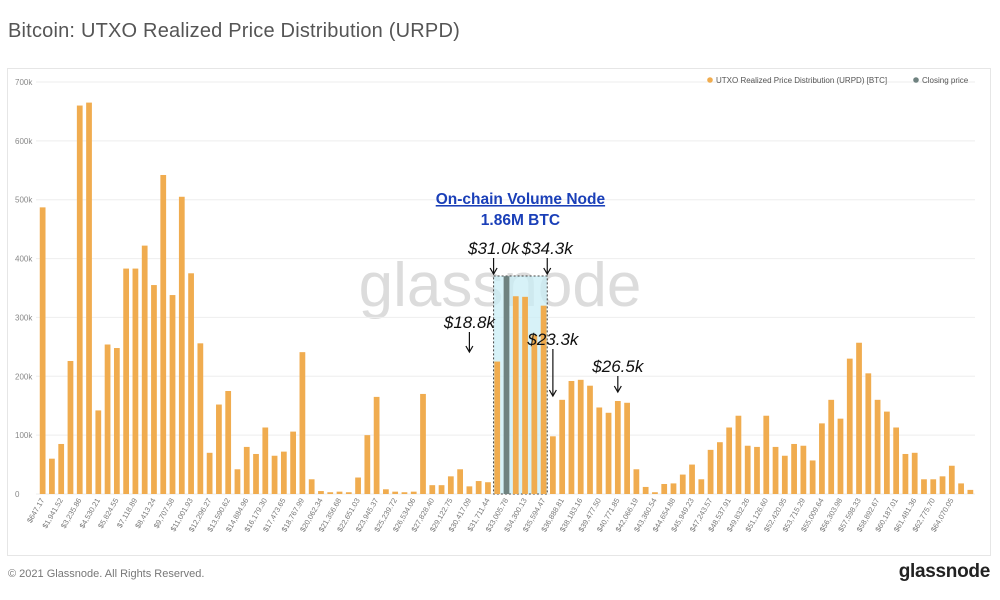 Image resolution: width=1000 pixels, height=600 pixels. What do you see at coordinates (520, 385) in the screenshot?
I see `volume-node-highlight` at bounding box center [520, 385].